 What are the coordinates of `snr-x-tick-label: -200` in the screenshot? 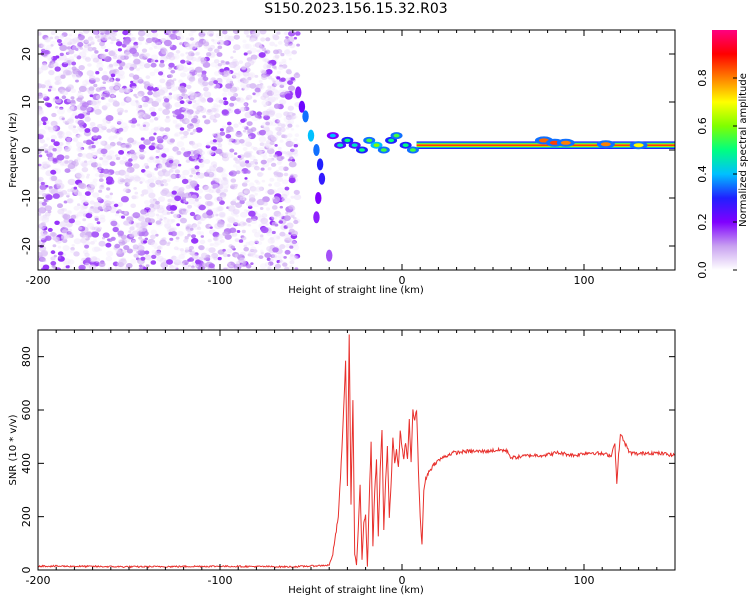 It's located at (38, 580).